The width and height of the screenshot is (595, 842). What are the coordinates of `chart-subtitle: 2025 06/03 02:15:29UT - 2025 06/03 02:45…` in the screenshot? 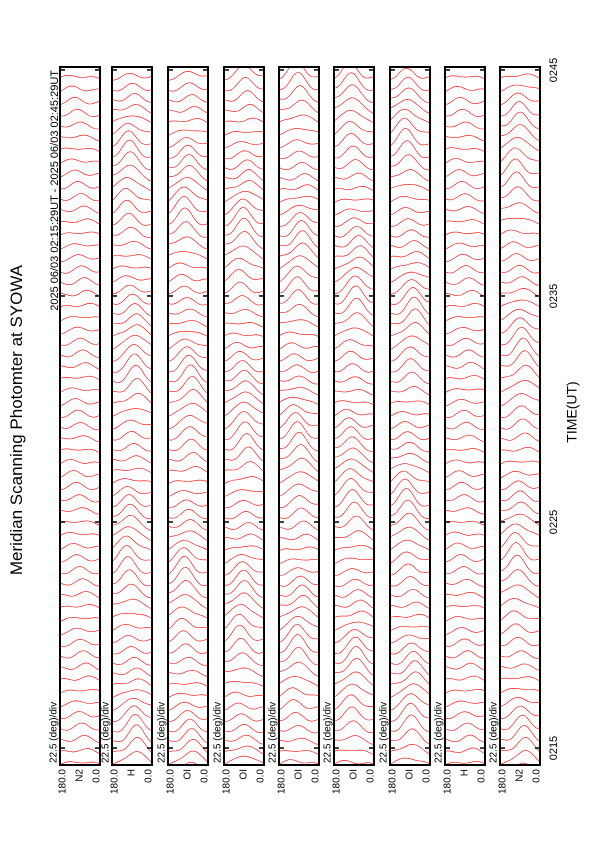 It's located at (55, 190).